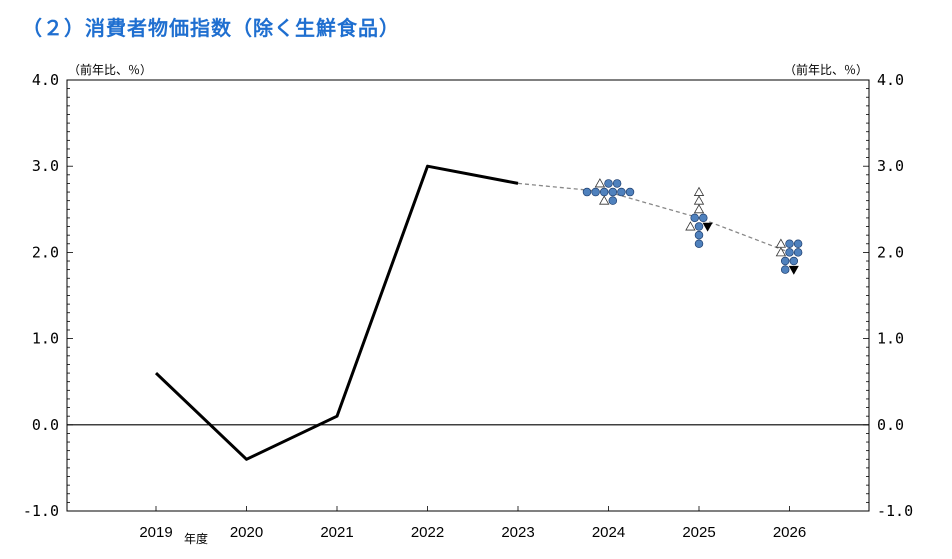  I want to click on x-tick-label: 2020, so click(246, 532).